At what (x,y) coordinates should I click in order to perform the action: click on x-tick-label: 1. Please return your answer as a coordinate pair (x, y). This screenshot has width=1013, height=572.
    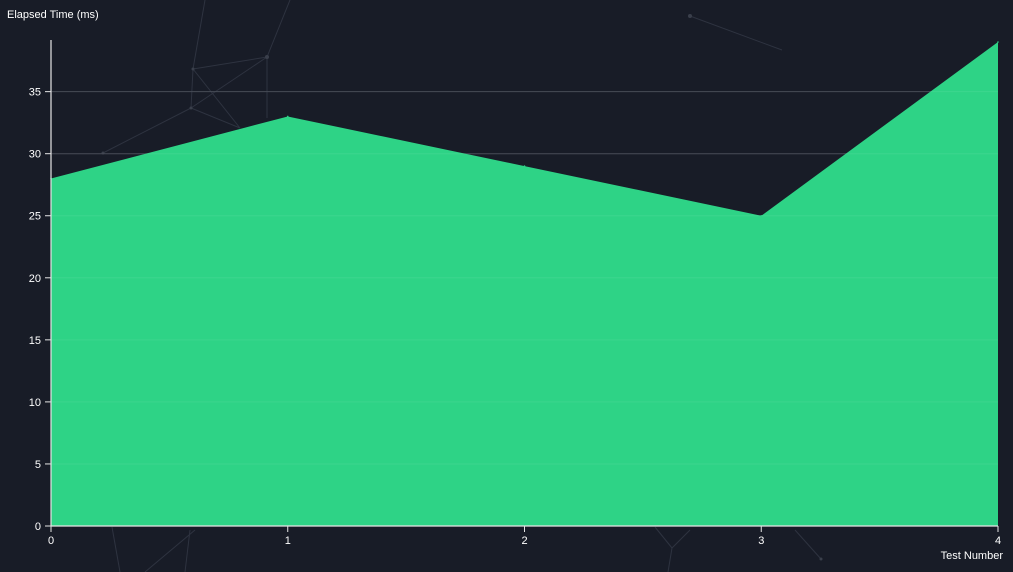
    Looking at the image, I should click on (288, 541).